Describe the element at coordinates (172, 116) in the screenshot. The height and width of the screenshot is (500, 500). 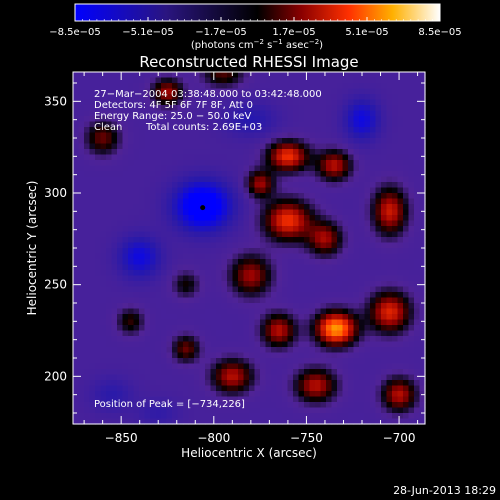
I see `energy-range-text: Energy Range: 25.0 − 50.0 keV` at that location.